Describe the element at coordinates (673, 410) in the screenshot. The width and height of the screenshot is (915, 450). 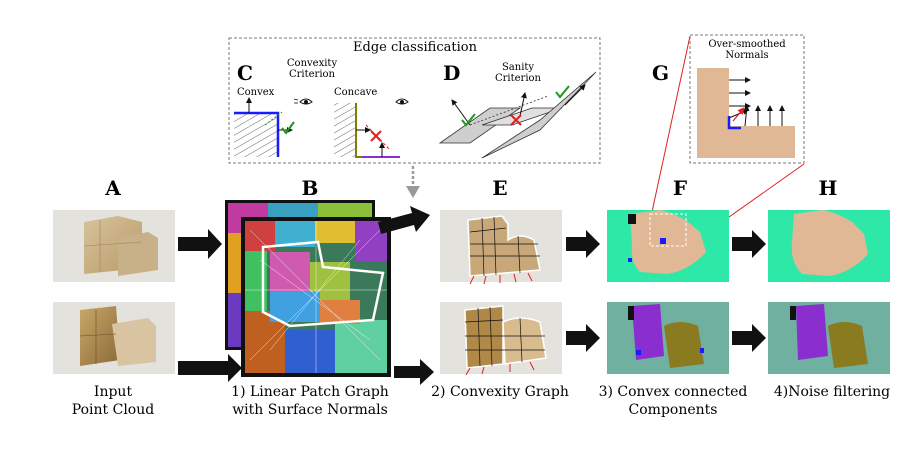
I see `caption-step3-line2: Components` at that location.